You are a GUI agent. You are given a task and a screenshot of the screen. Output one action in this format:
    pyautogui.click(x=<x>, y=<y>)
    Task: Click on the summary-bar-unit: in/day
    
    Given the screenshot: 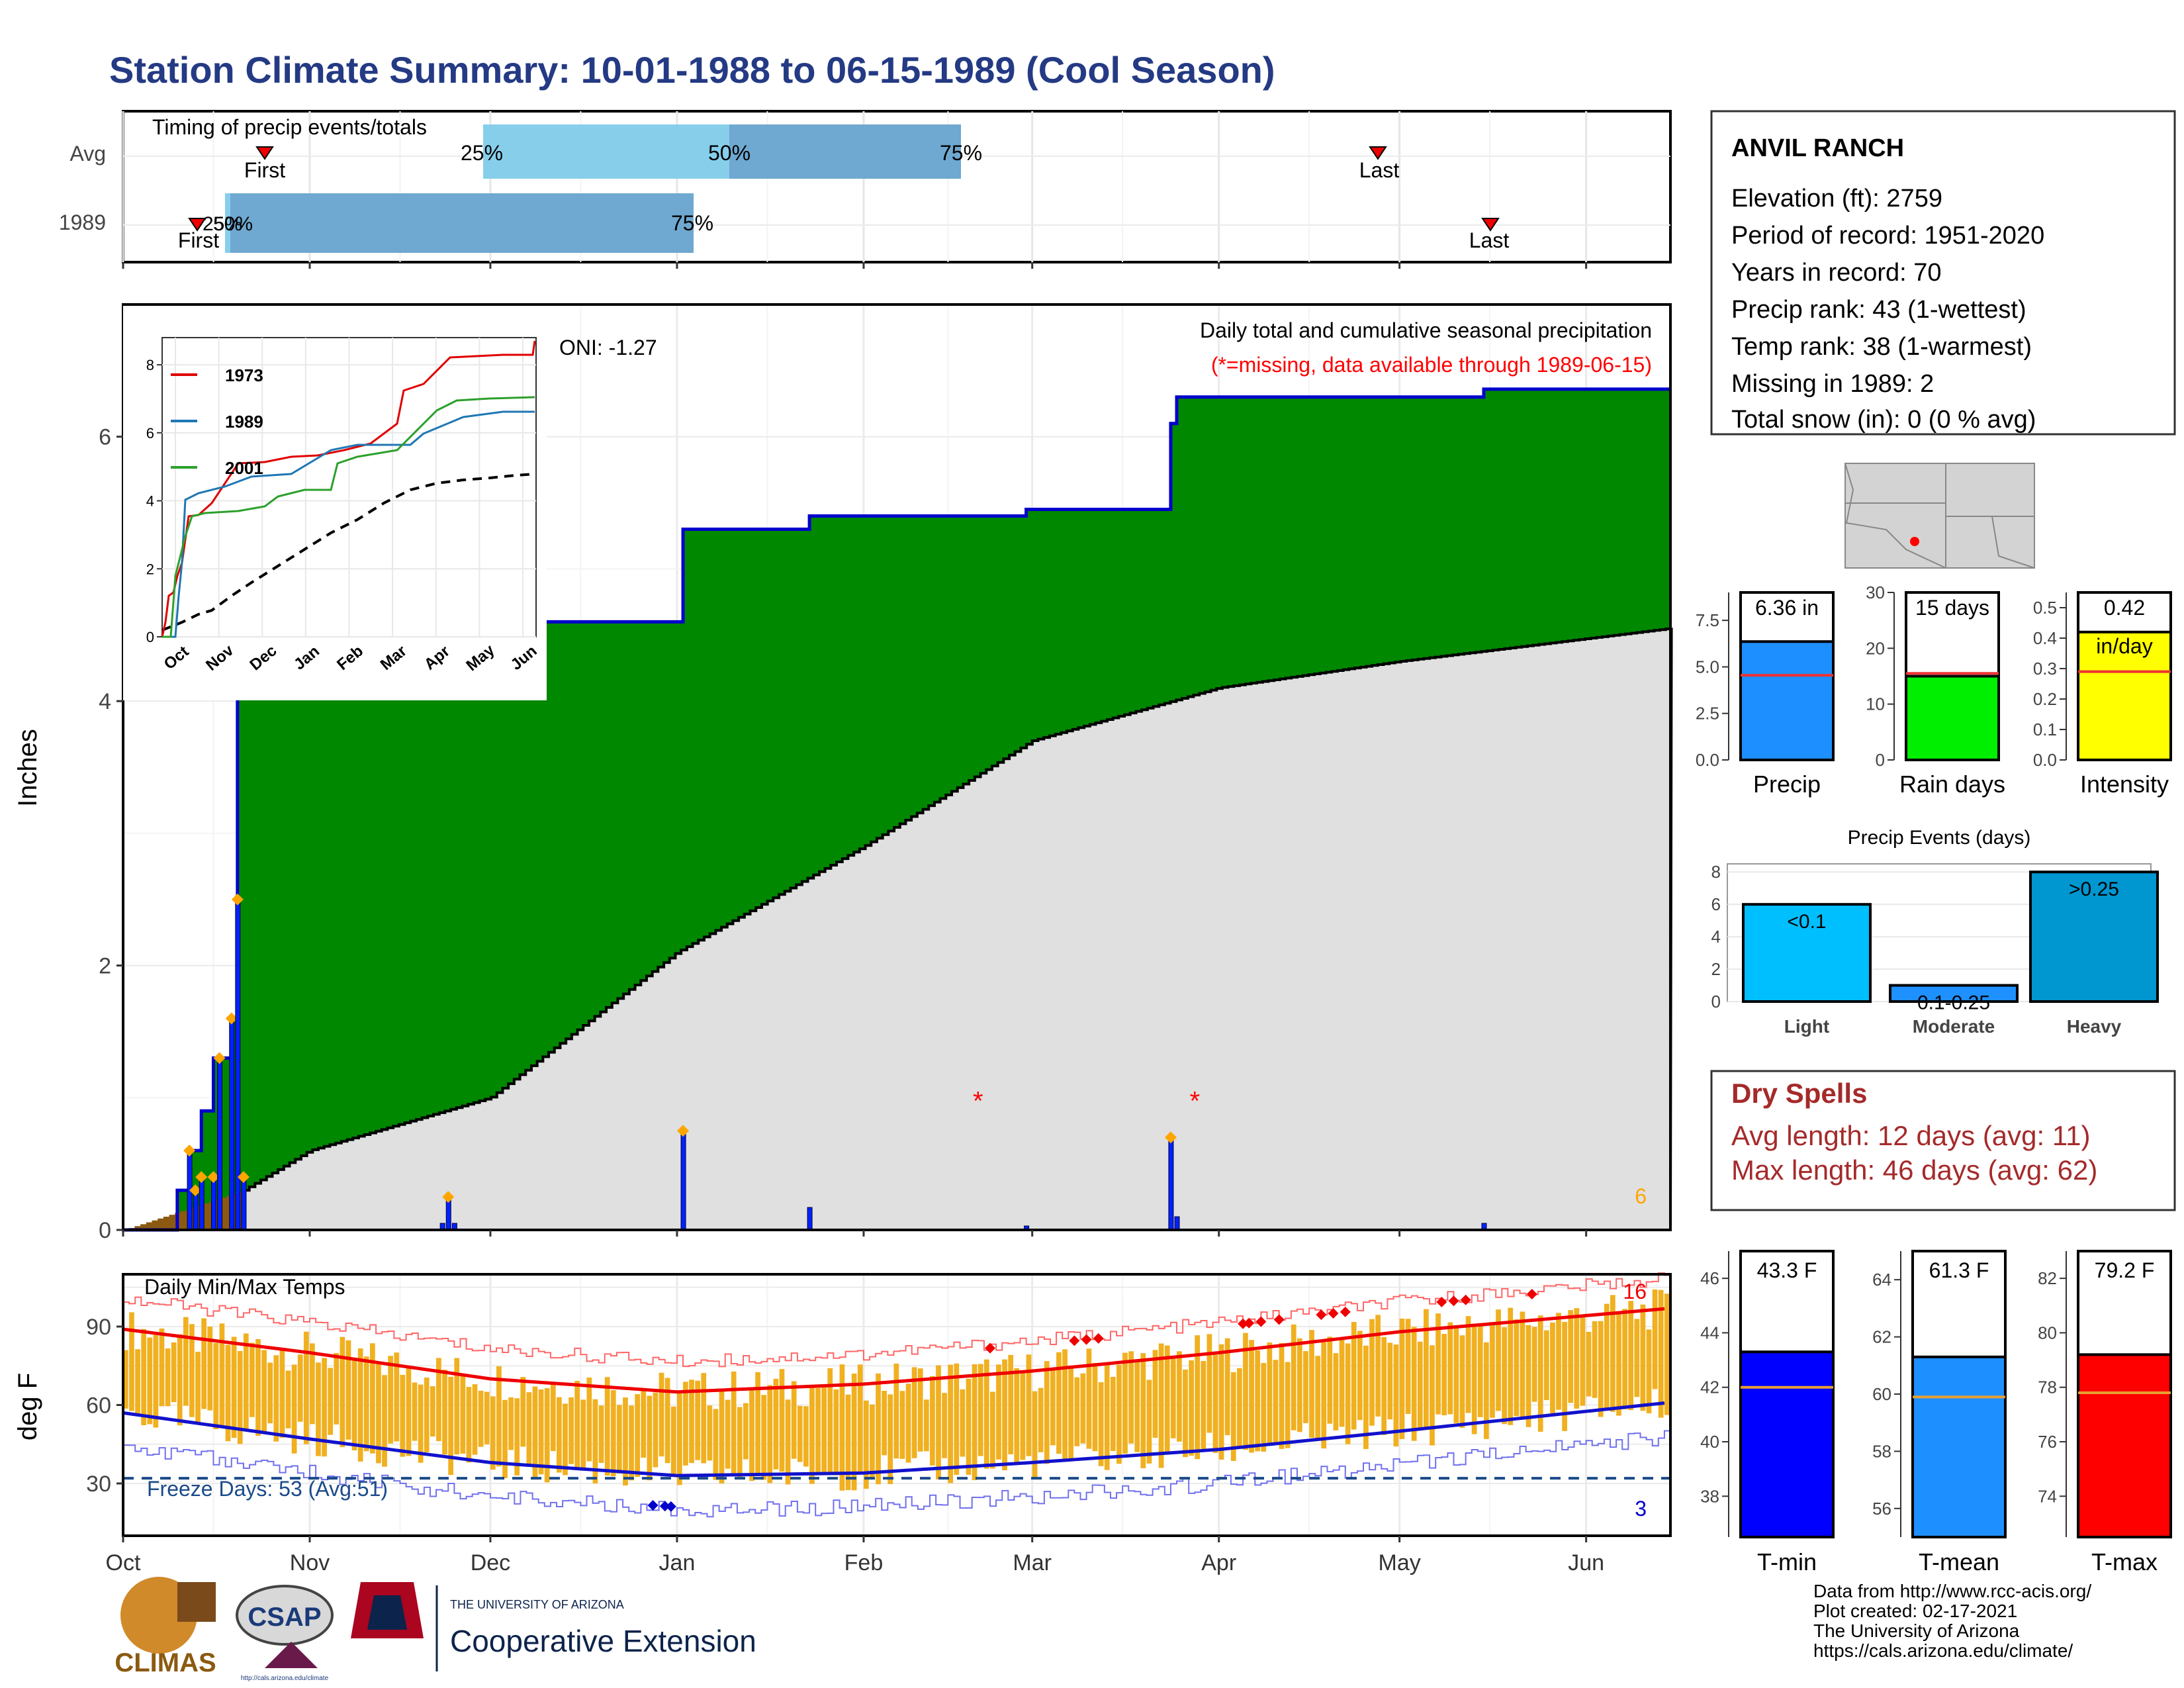 What is the action you would take?
    pyautogui.click(x=2124, y=646)
    